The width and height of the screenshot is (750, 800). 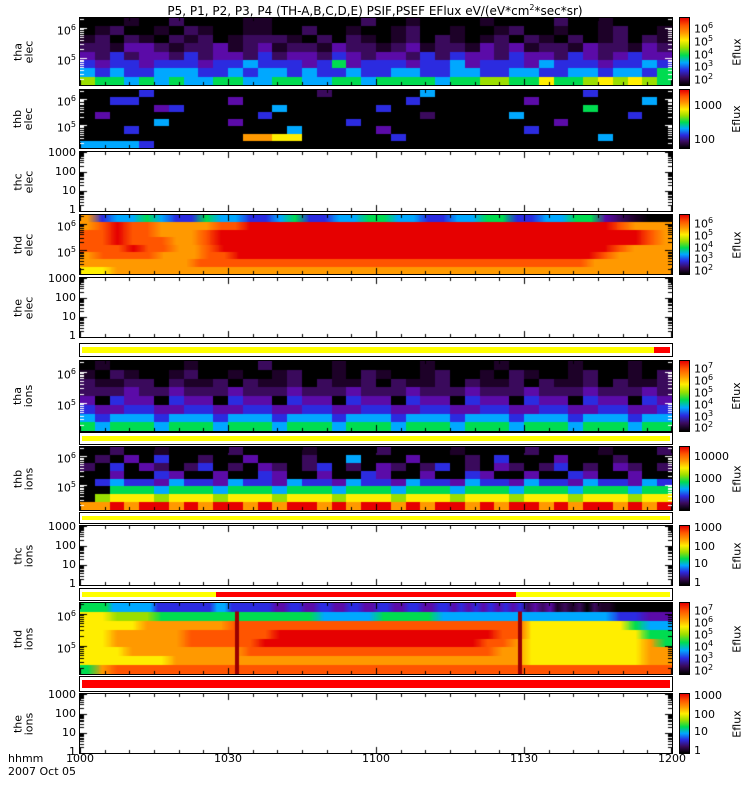 What do you see at coordinates (376, 119) in the screenshot?
I see `panel-thb-elec` at bounding box center [376, 119].